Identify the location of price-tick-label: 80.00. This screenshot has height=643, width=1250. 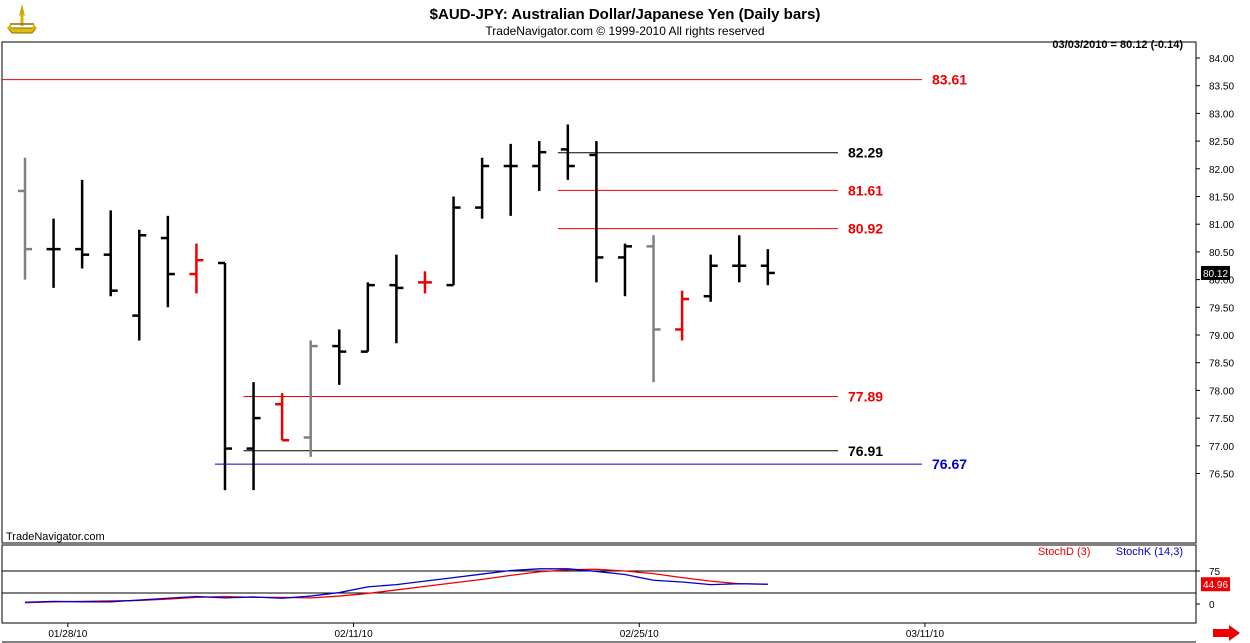
(1221, 281).